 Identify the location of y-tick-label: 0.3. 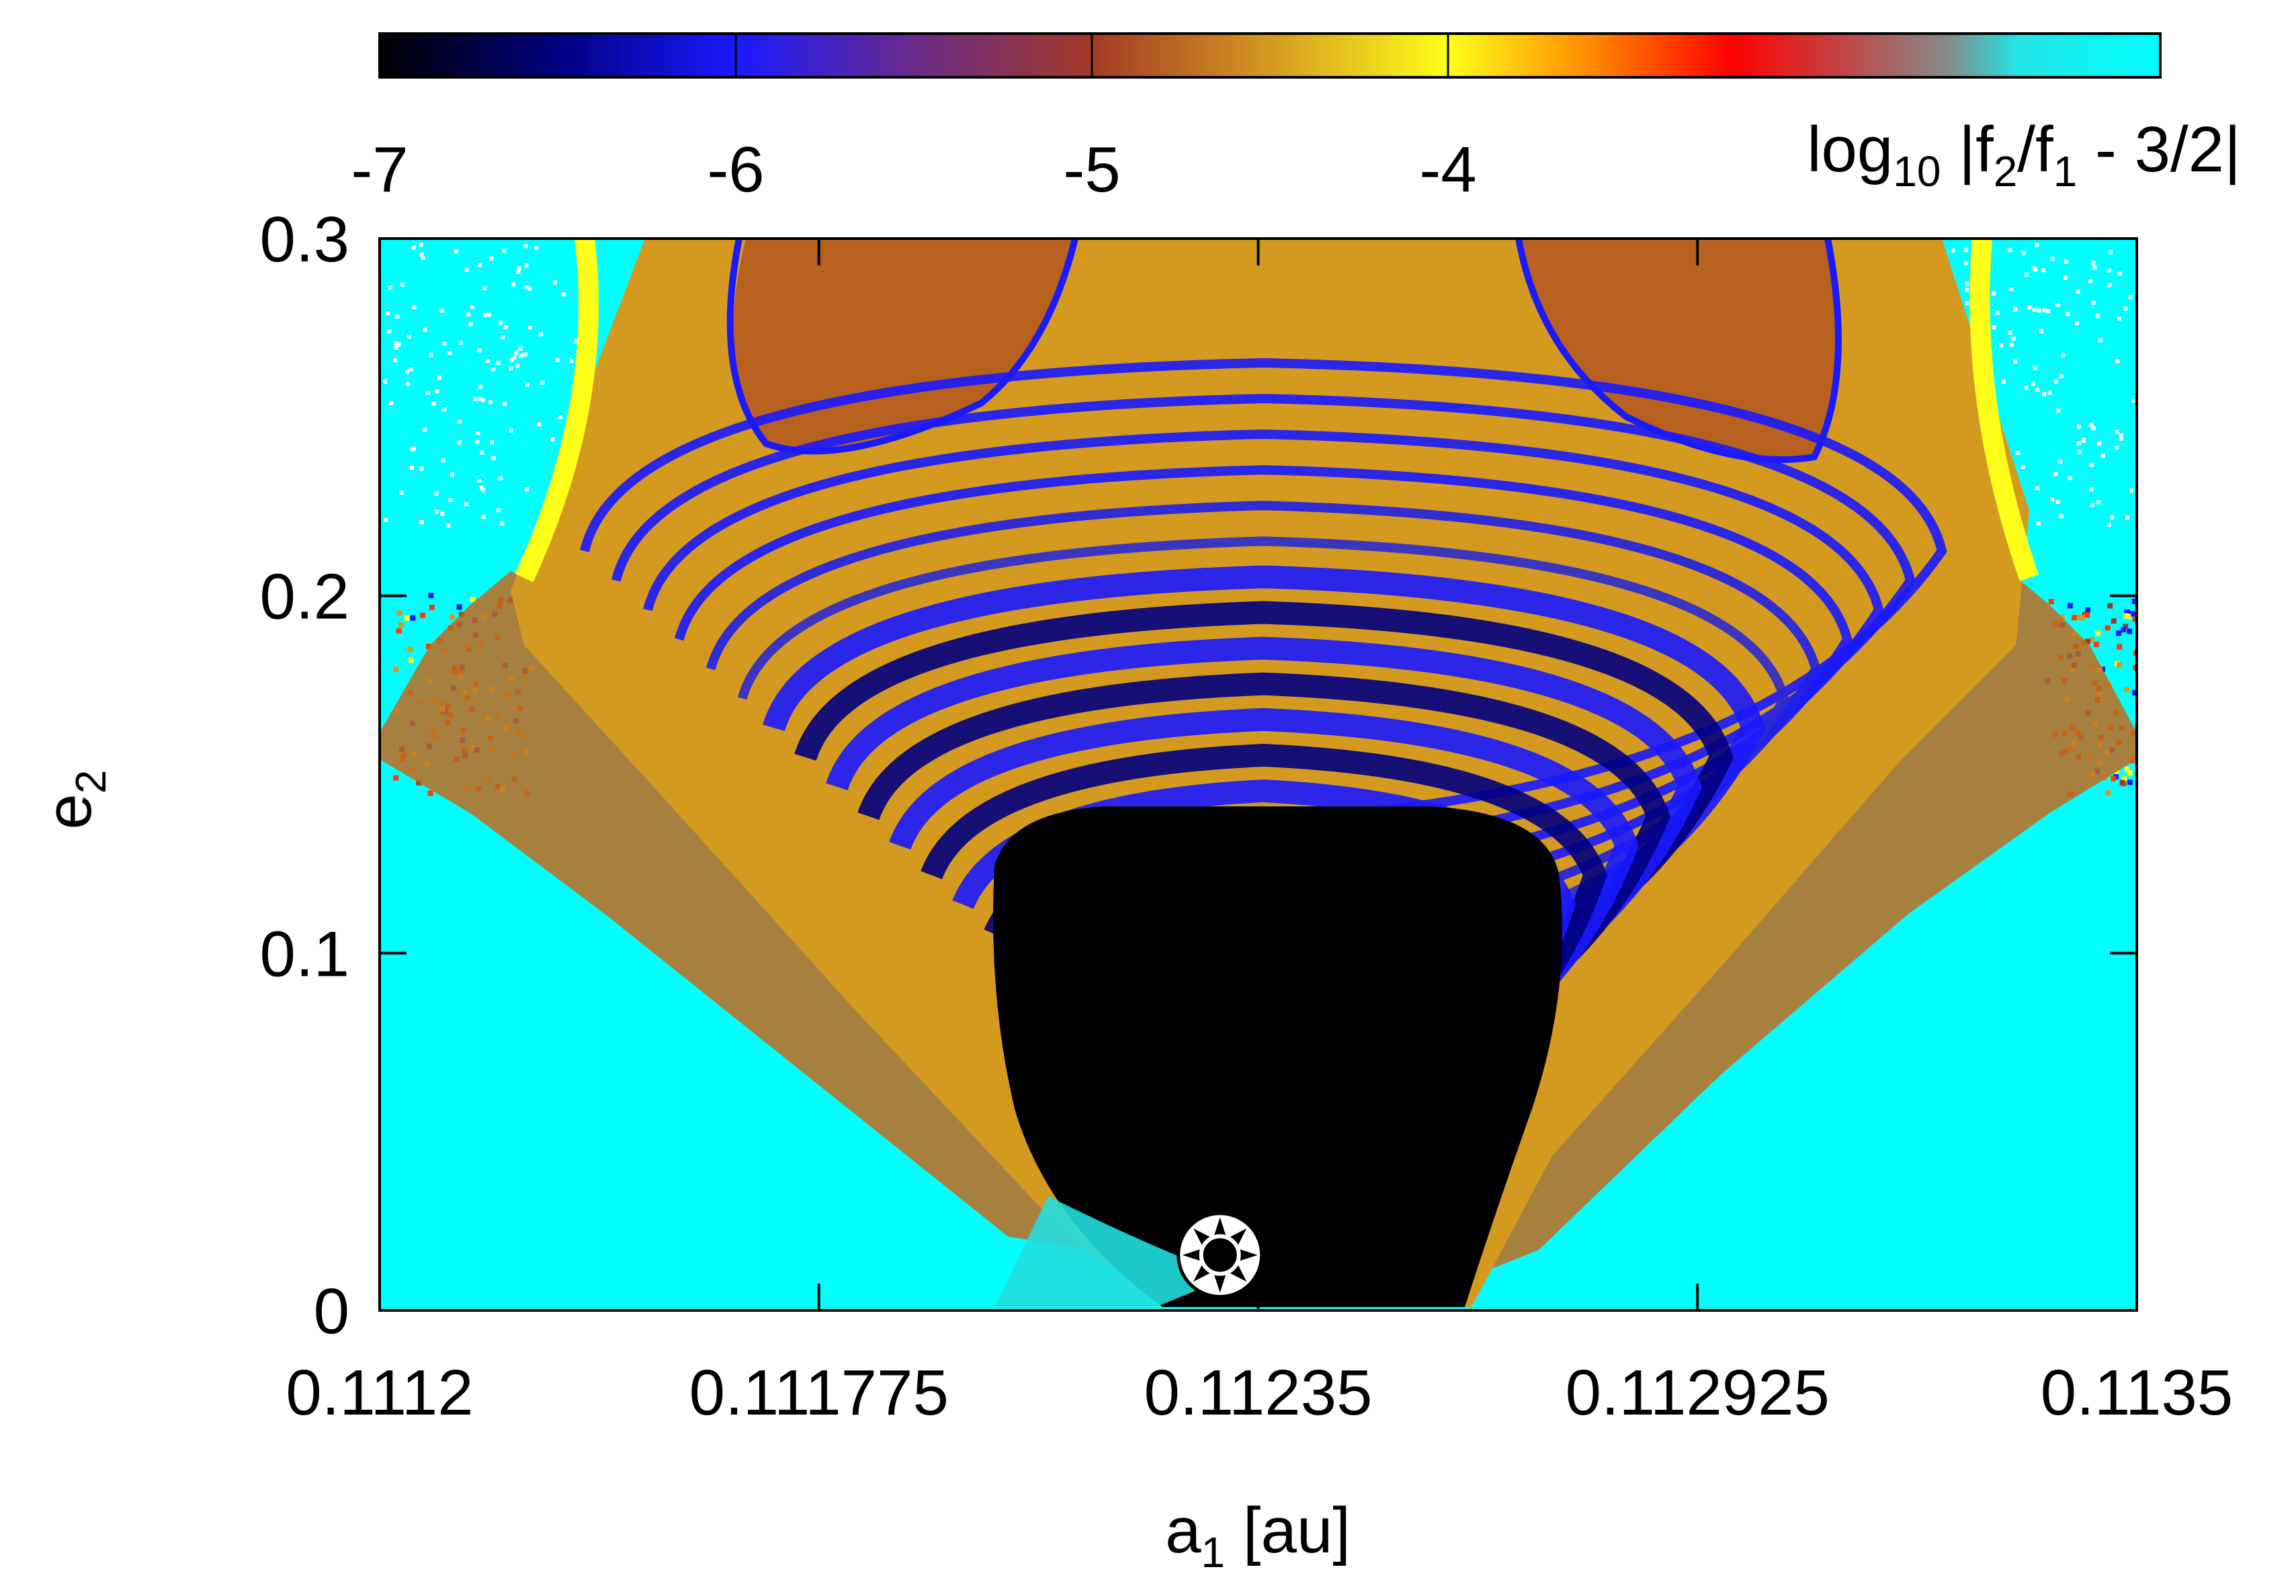
(304, 240).